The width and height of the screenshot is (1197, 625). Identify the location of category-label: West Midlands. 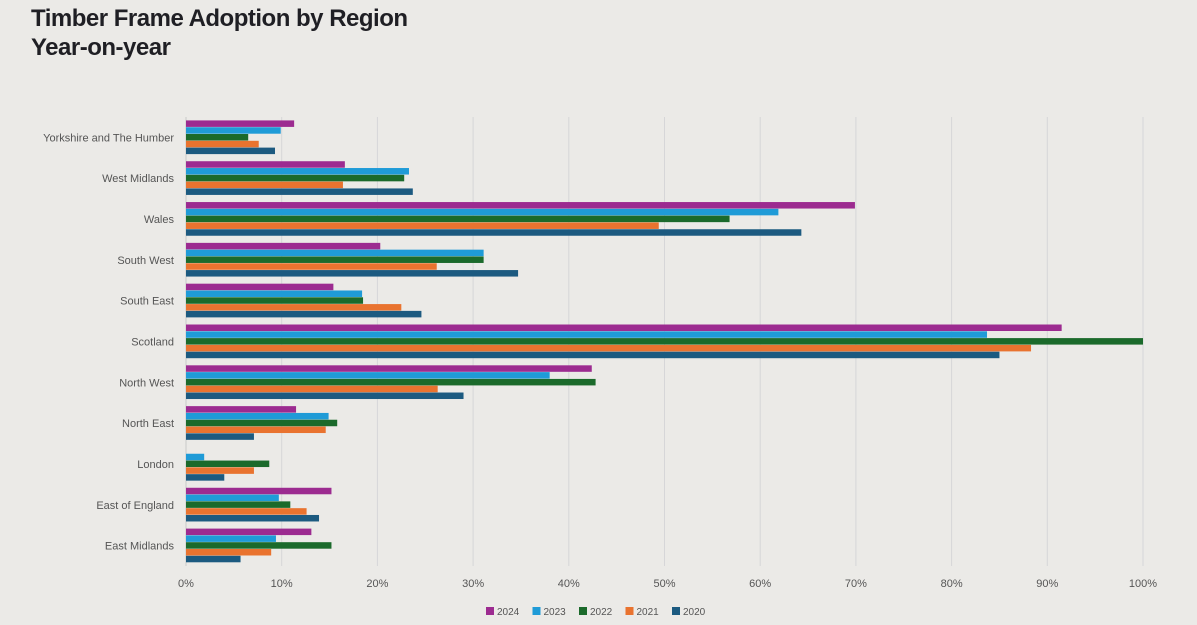
(138, 179).